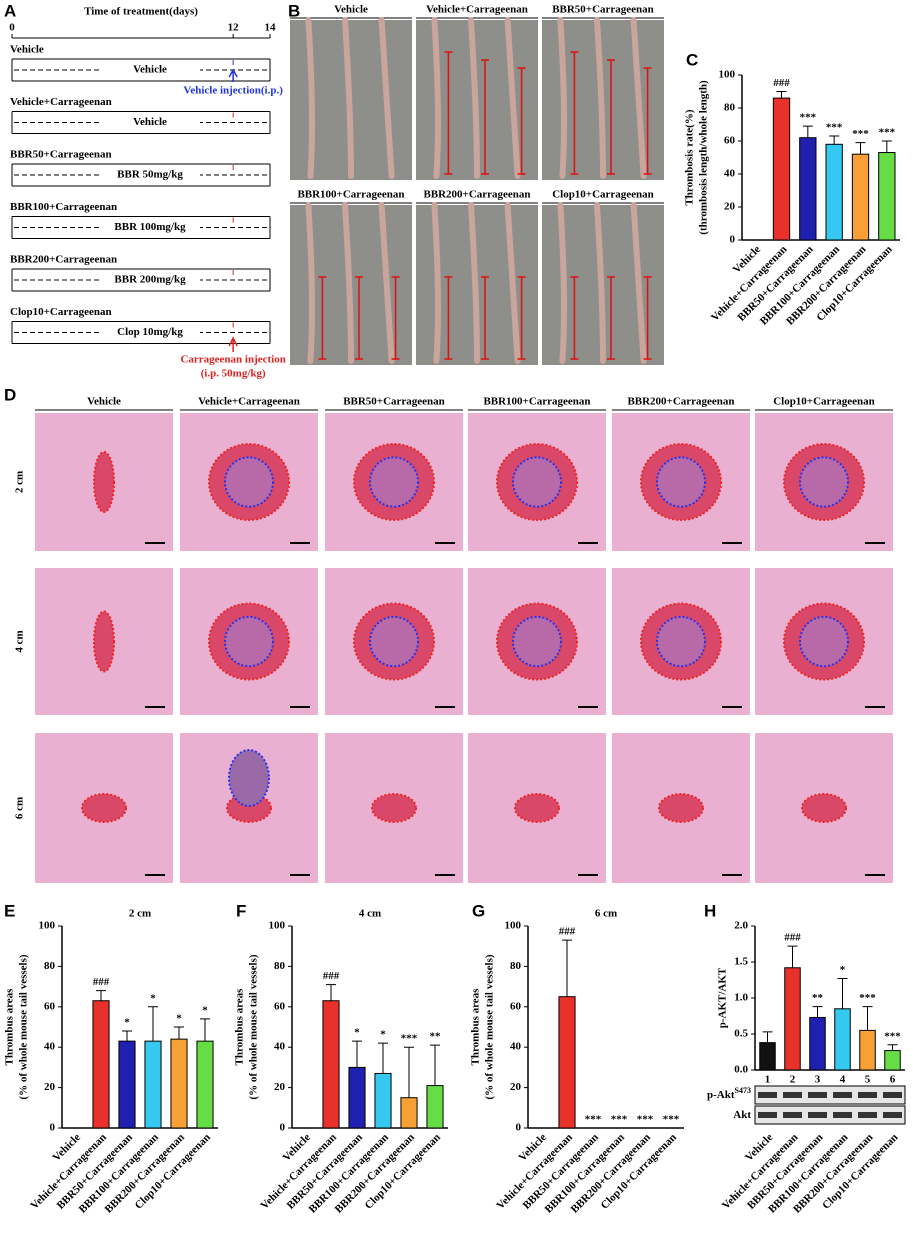 Image resolution: width=913 pixels, height=1246 pixels. Describe the element at coordinates (61, 312) in the screenshot. I see `group-name: Clop10+Carrageenan` at that location.